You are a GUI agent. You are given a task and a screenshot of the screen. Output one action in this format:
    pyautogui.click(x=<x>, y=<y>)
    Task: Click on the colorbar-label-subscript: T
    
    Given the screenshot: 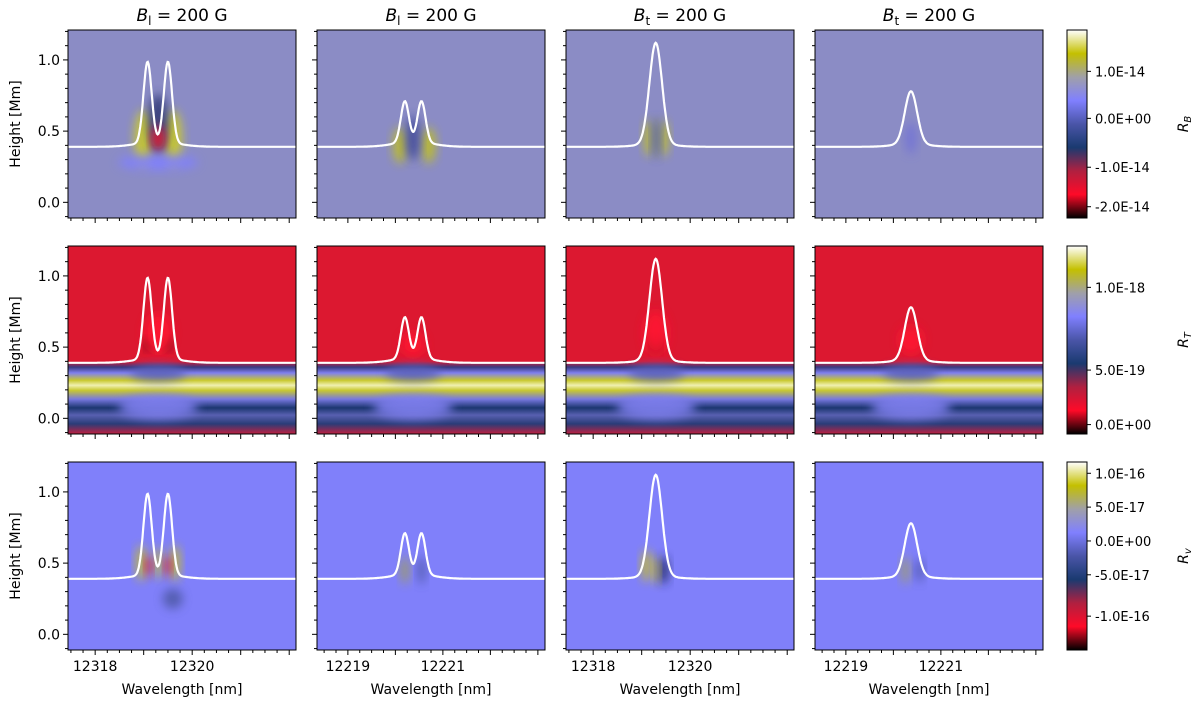 What is the action you would take?
    pyautogui.click(x=1188, y=334)
    